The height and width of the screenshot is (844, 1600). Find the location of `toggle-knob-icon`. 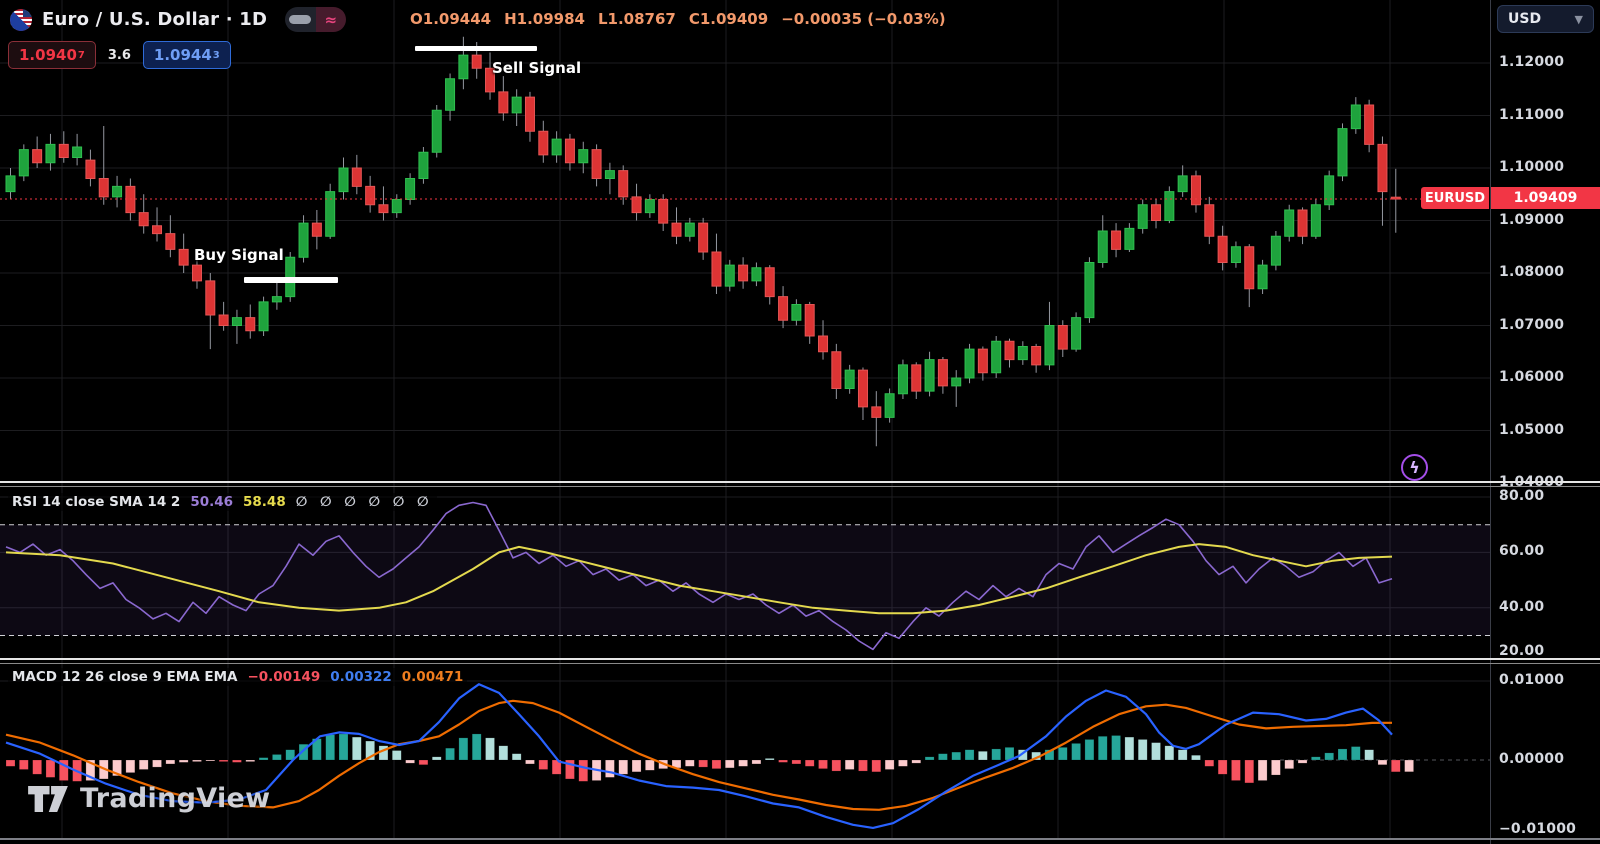

toggle-knob-icon is located at coordinates (300, 19).